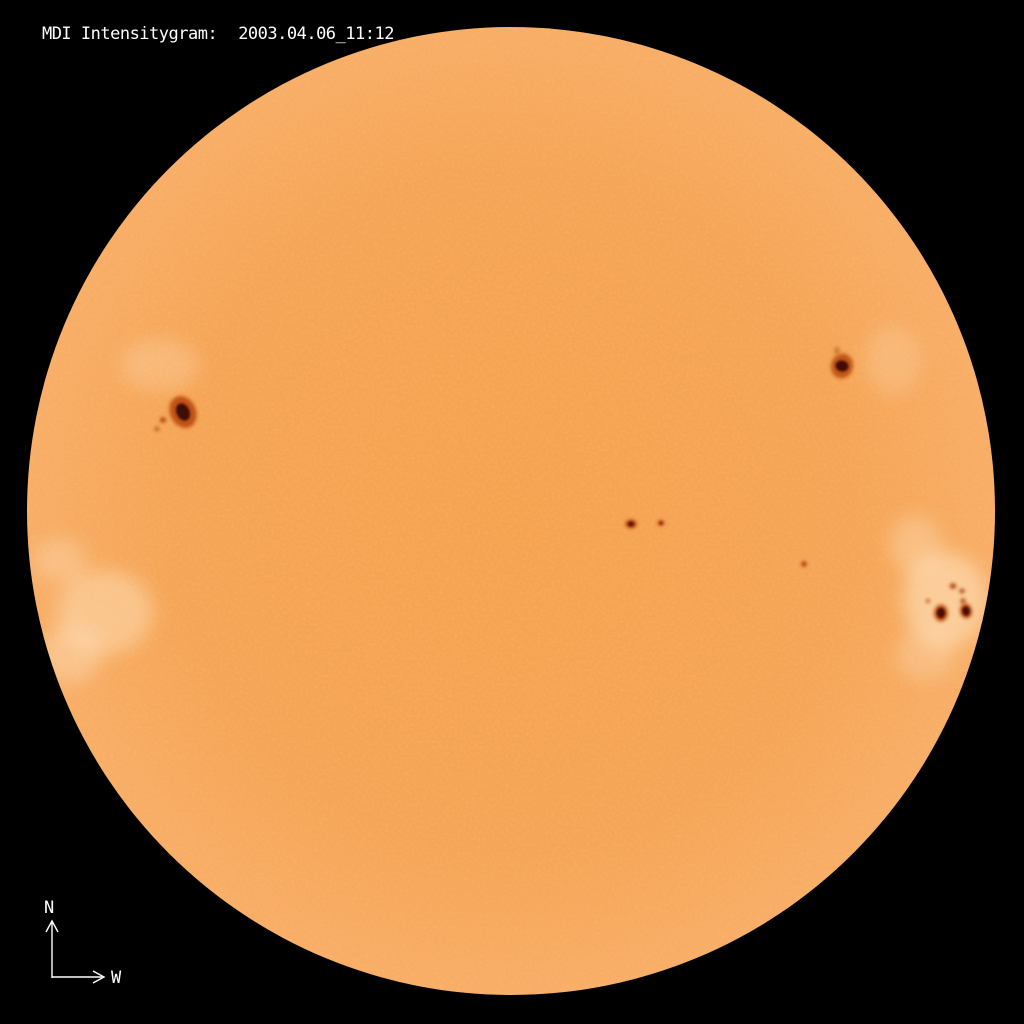  I want to click on observation-timestamp: 2003.04.06_11:12, so click(316, 34).